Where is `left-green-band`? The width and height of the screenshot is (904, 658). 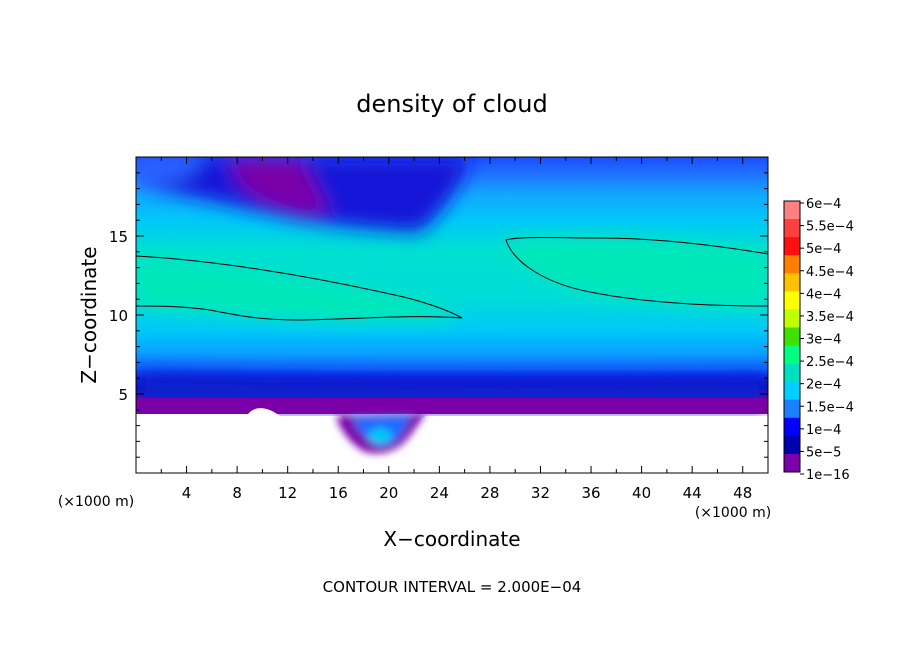 left-green-band is located at coordinates (299, 289).